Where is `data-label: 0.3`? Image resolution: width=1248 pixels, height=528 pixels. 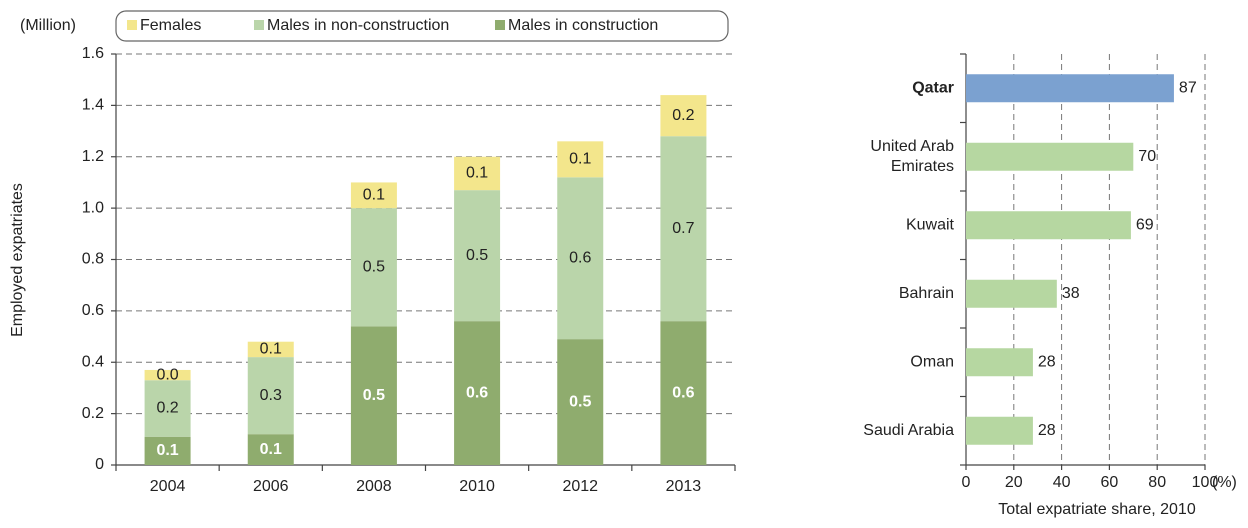 data-label: 0.3 is located at coordinates (271, 395).